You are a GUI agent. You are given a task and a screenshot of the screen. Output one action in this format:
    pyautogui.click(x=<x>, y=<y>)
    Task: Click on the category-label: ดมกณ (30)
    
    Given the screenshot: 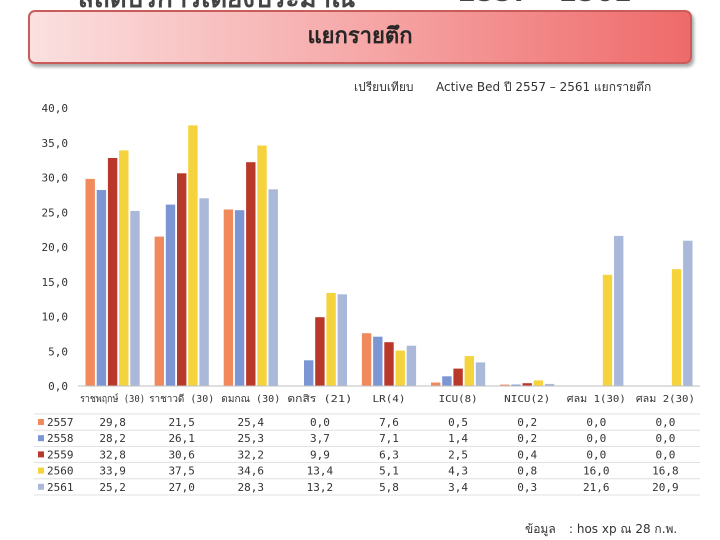 What is the action you would take?
    pyautogui.click(x=250, y=399)
    